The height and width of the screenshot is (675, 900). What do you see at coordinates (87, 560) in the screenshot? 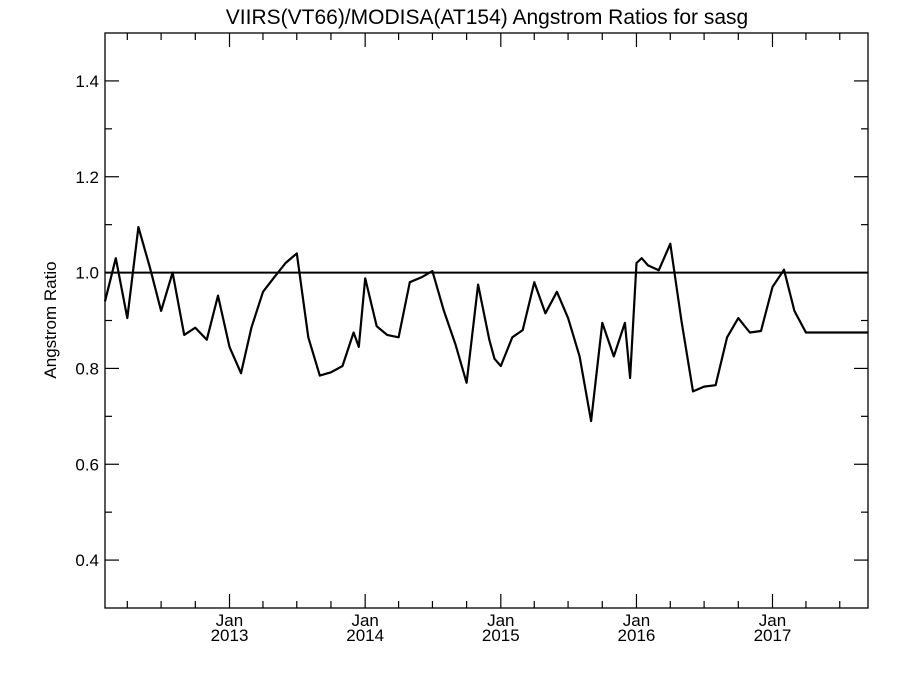
I see `y-tick-label: 0.4` at bounding box center [87, 560].